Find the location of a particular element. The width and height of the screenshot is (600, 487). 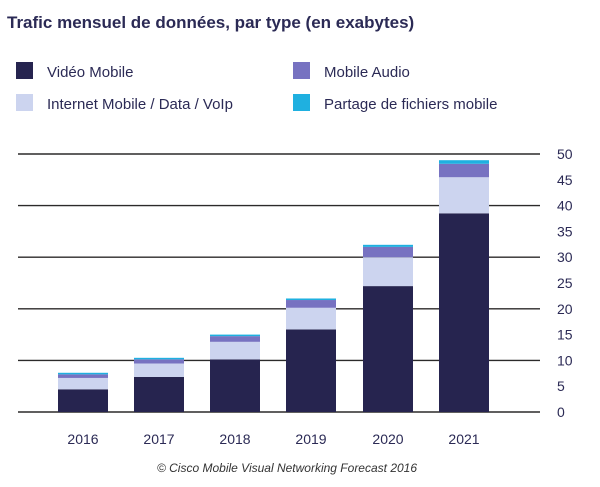

bar-2021-internet-mobile-data-voip is located at coordinates (464, 195).